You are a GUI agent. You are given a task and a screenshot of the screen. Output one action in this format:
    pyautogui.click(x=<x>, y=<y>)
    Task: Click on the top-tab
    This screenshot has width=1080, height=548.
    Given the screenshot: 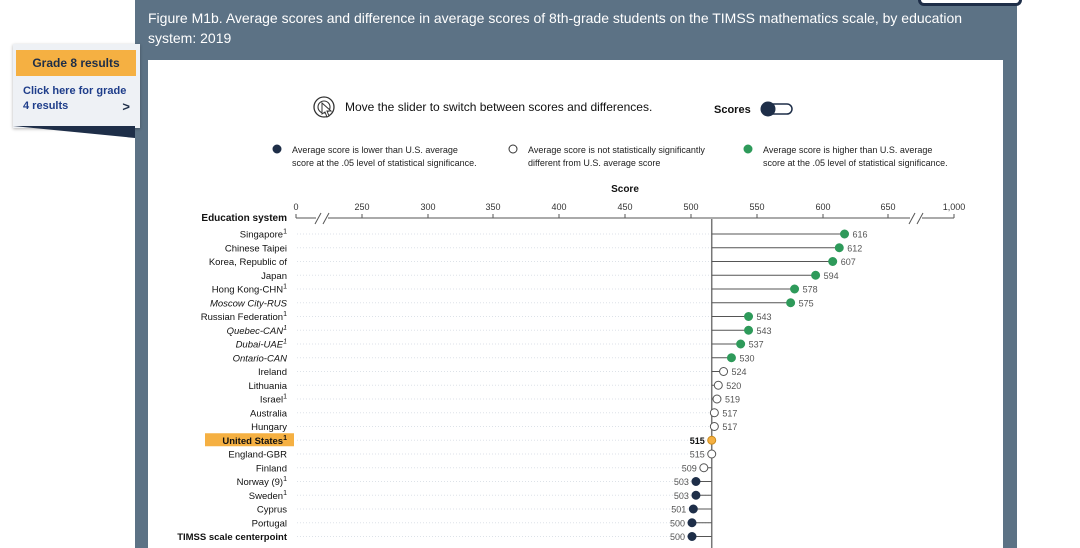 What is the action you would take?
    pyautogui.click(x=970, y=3)
    